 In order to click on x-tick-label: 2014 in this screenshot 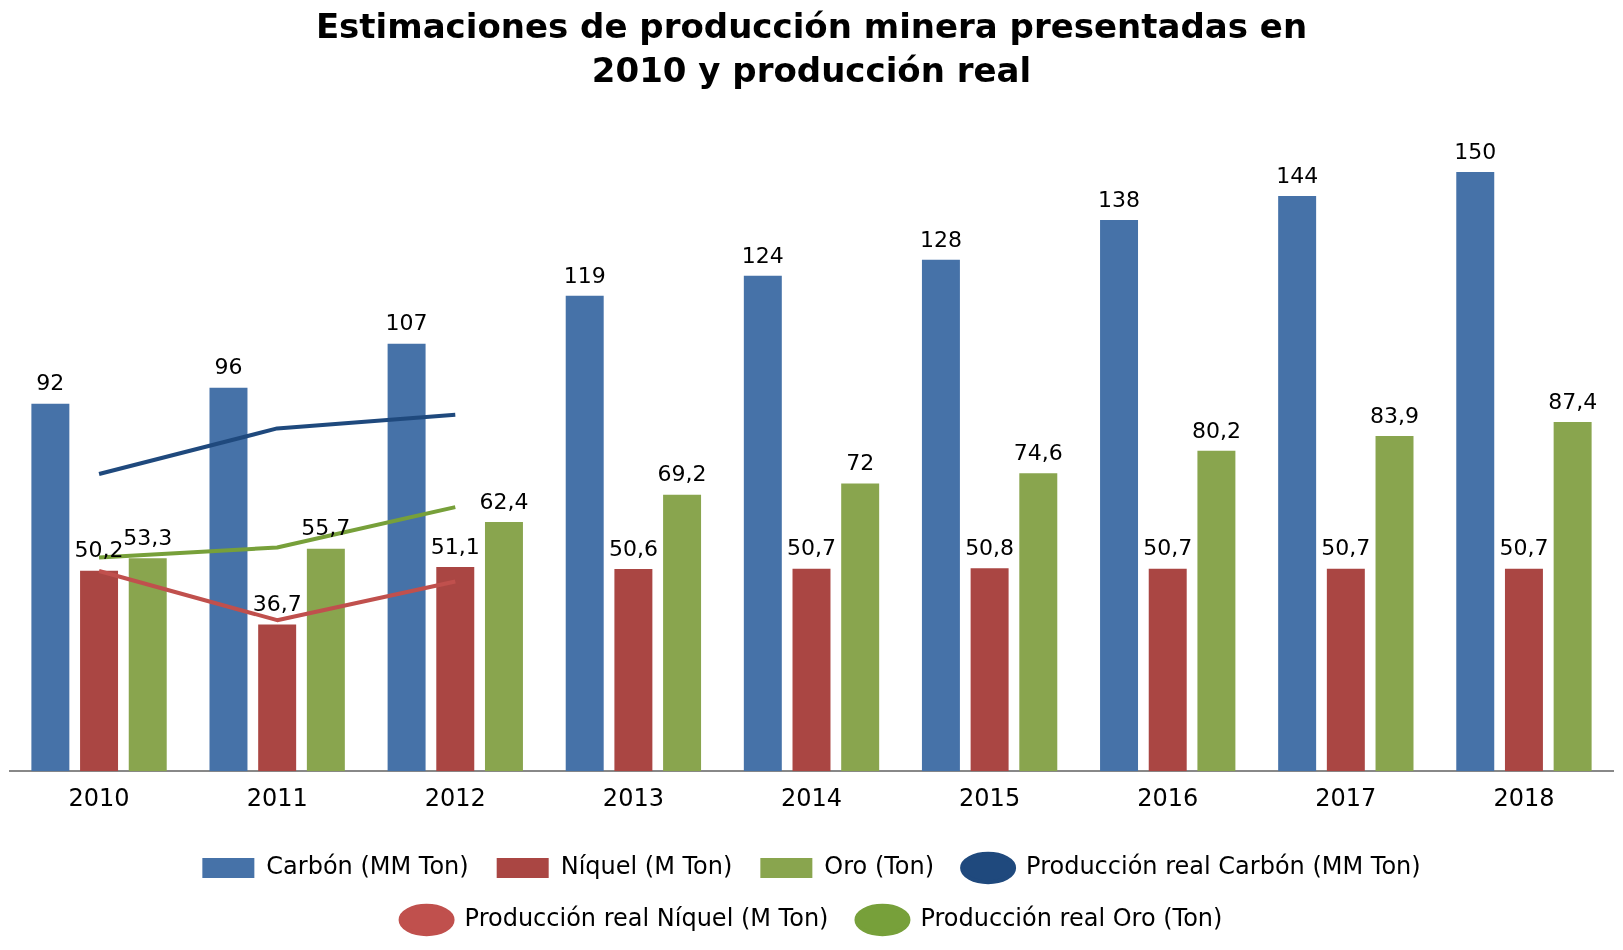, I will do `click(811, 797)`.